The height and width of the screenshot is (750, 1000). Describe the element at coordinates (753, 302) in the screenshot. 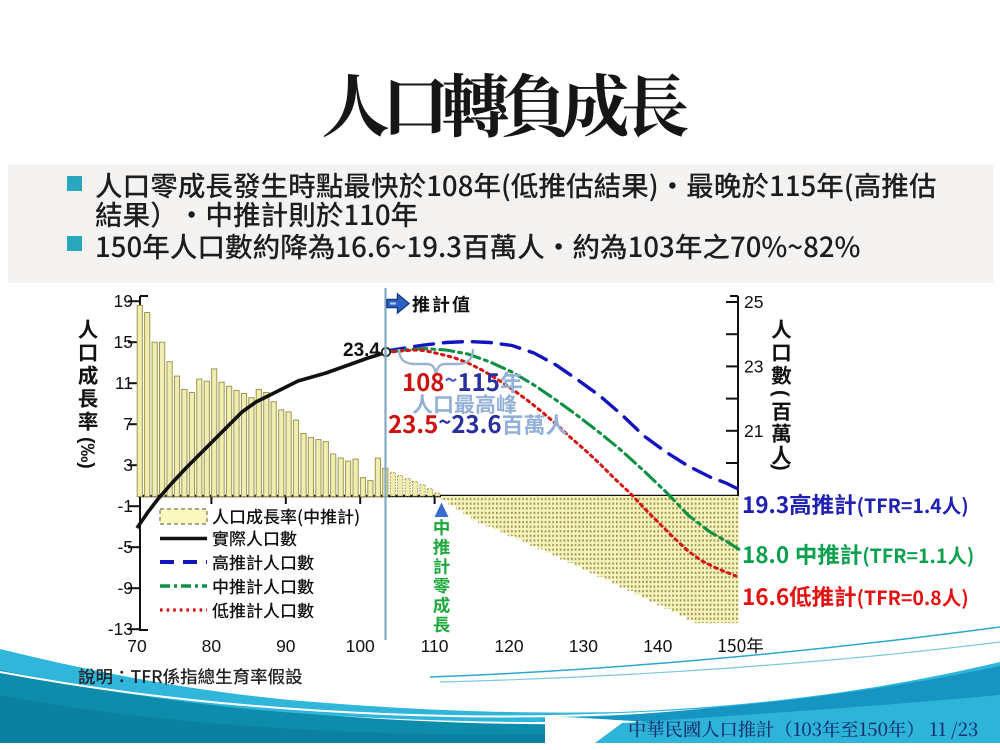

I see `svg-text: 25` at that location.